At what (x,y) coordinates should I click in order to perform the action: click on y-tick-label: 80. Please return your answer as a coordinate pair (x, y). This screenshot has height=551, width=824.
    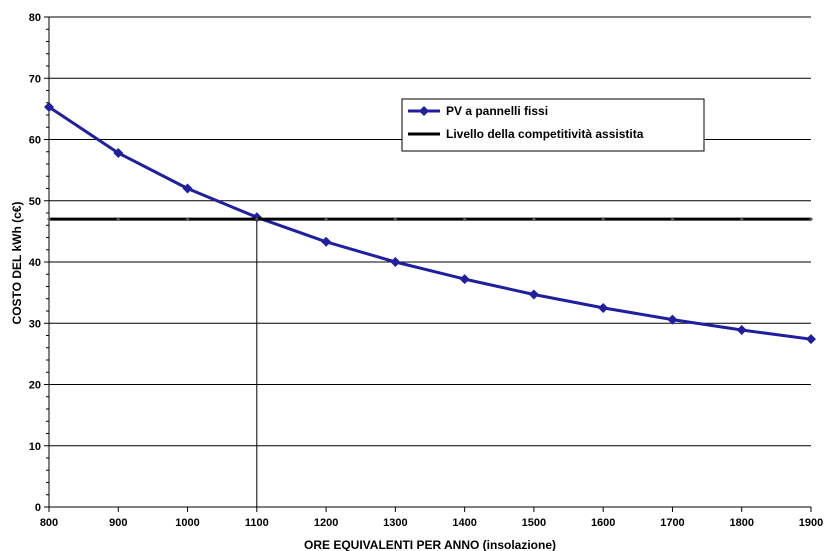
    Looking at the image, I should click on (35, 18).